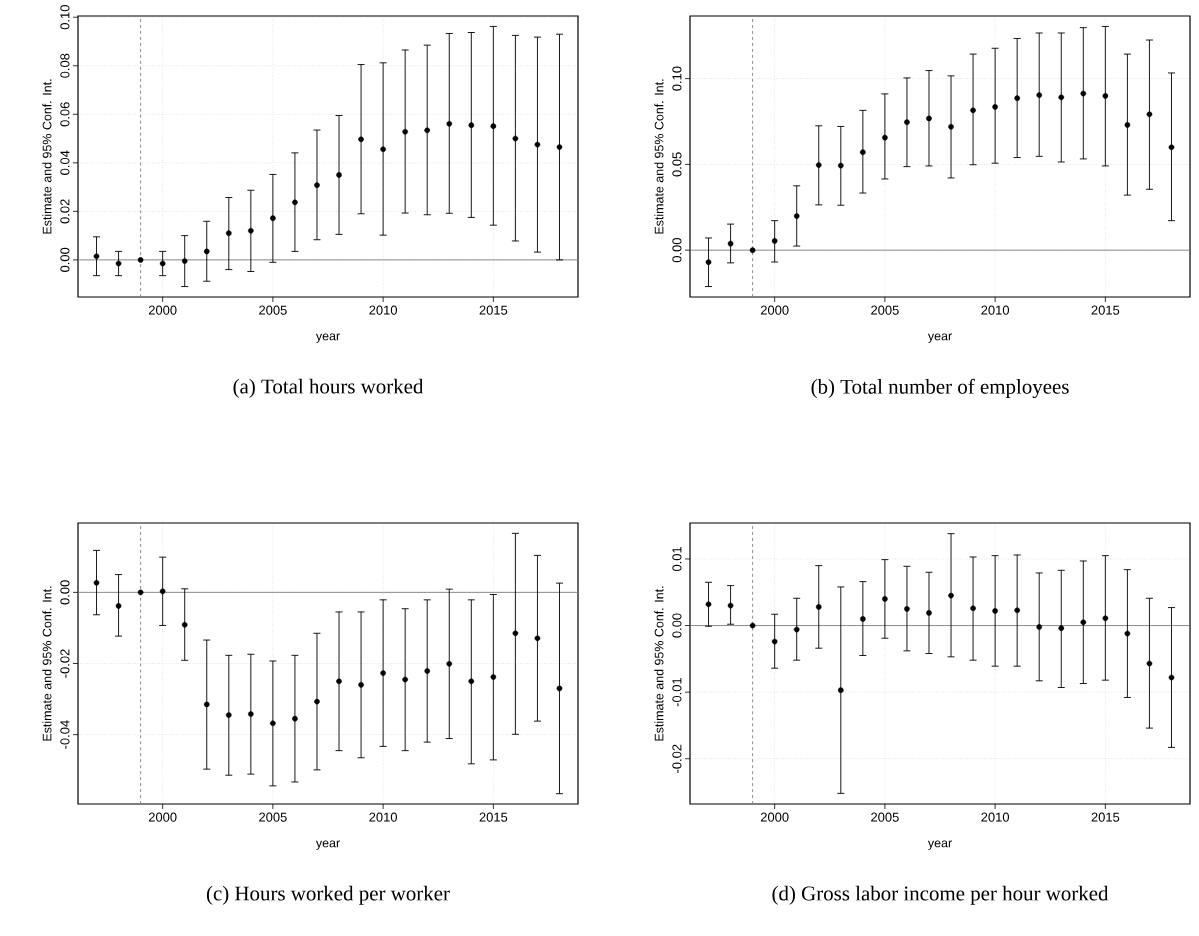 The width and height of the screenshot is (1199, 936). Describe the element at coordinates (65, 734) in the screenshot. I see `y-tick-label: -0.04` at that location.